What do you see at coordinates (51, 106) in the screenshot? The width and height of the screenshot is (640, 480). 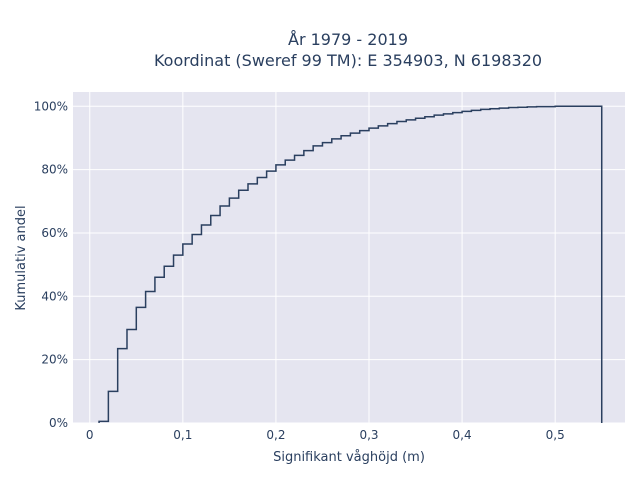 I see `y-tick-label: 100%` at bounding box center [51, 106].